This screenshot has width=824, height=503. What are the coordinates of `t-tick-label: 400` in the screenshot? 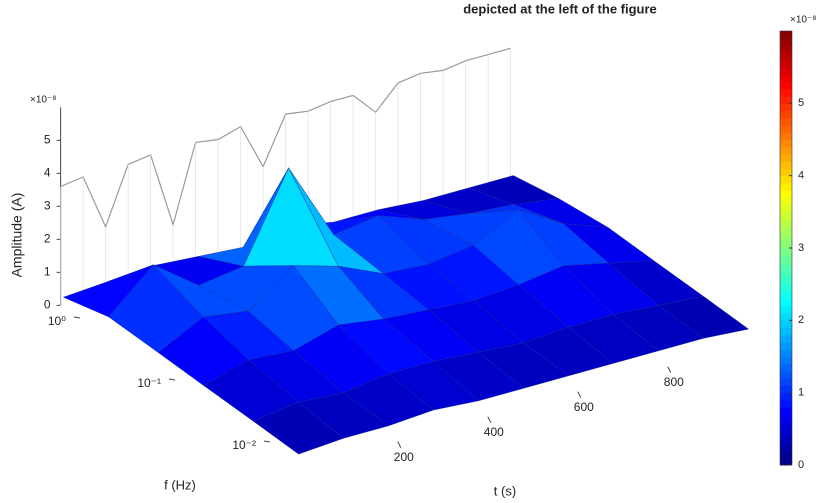 It's located at (494, 432).